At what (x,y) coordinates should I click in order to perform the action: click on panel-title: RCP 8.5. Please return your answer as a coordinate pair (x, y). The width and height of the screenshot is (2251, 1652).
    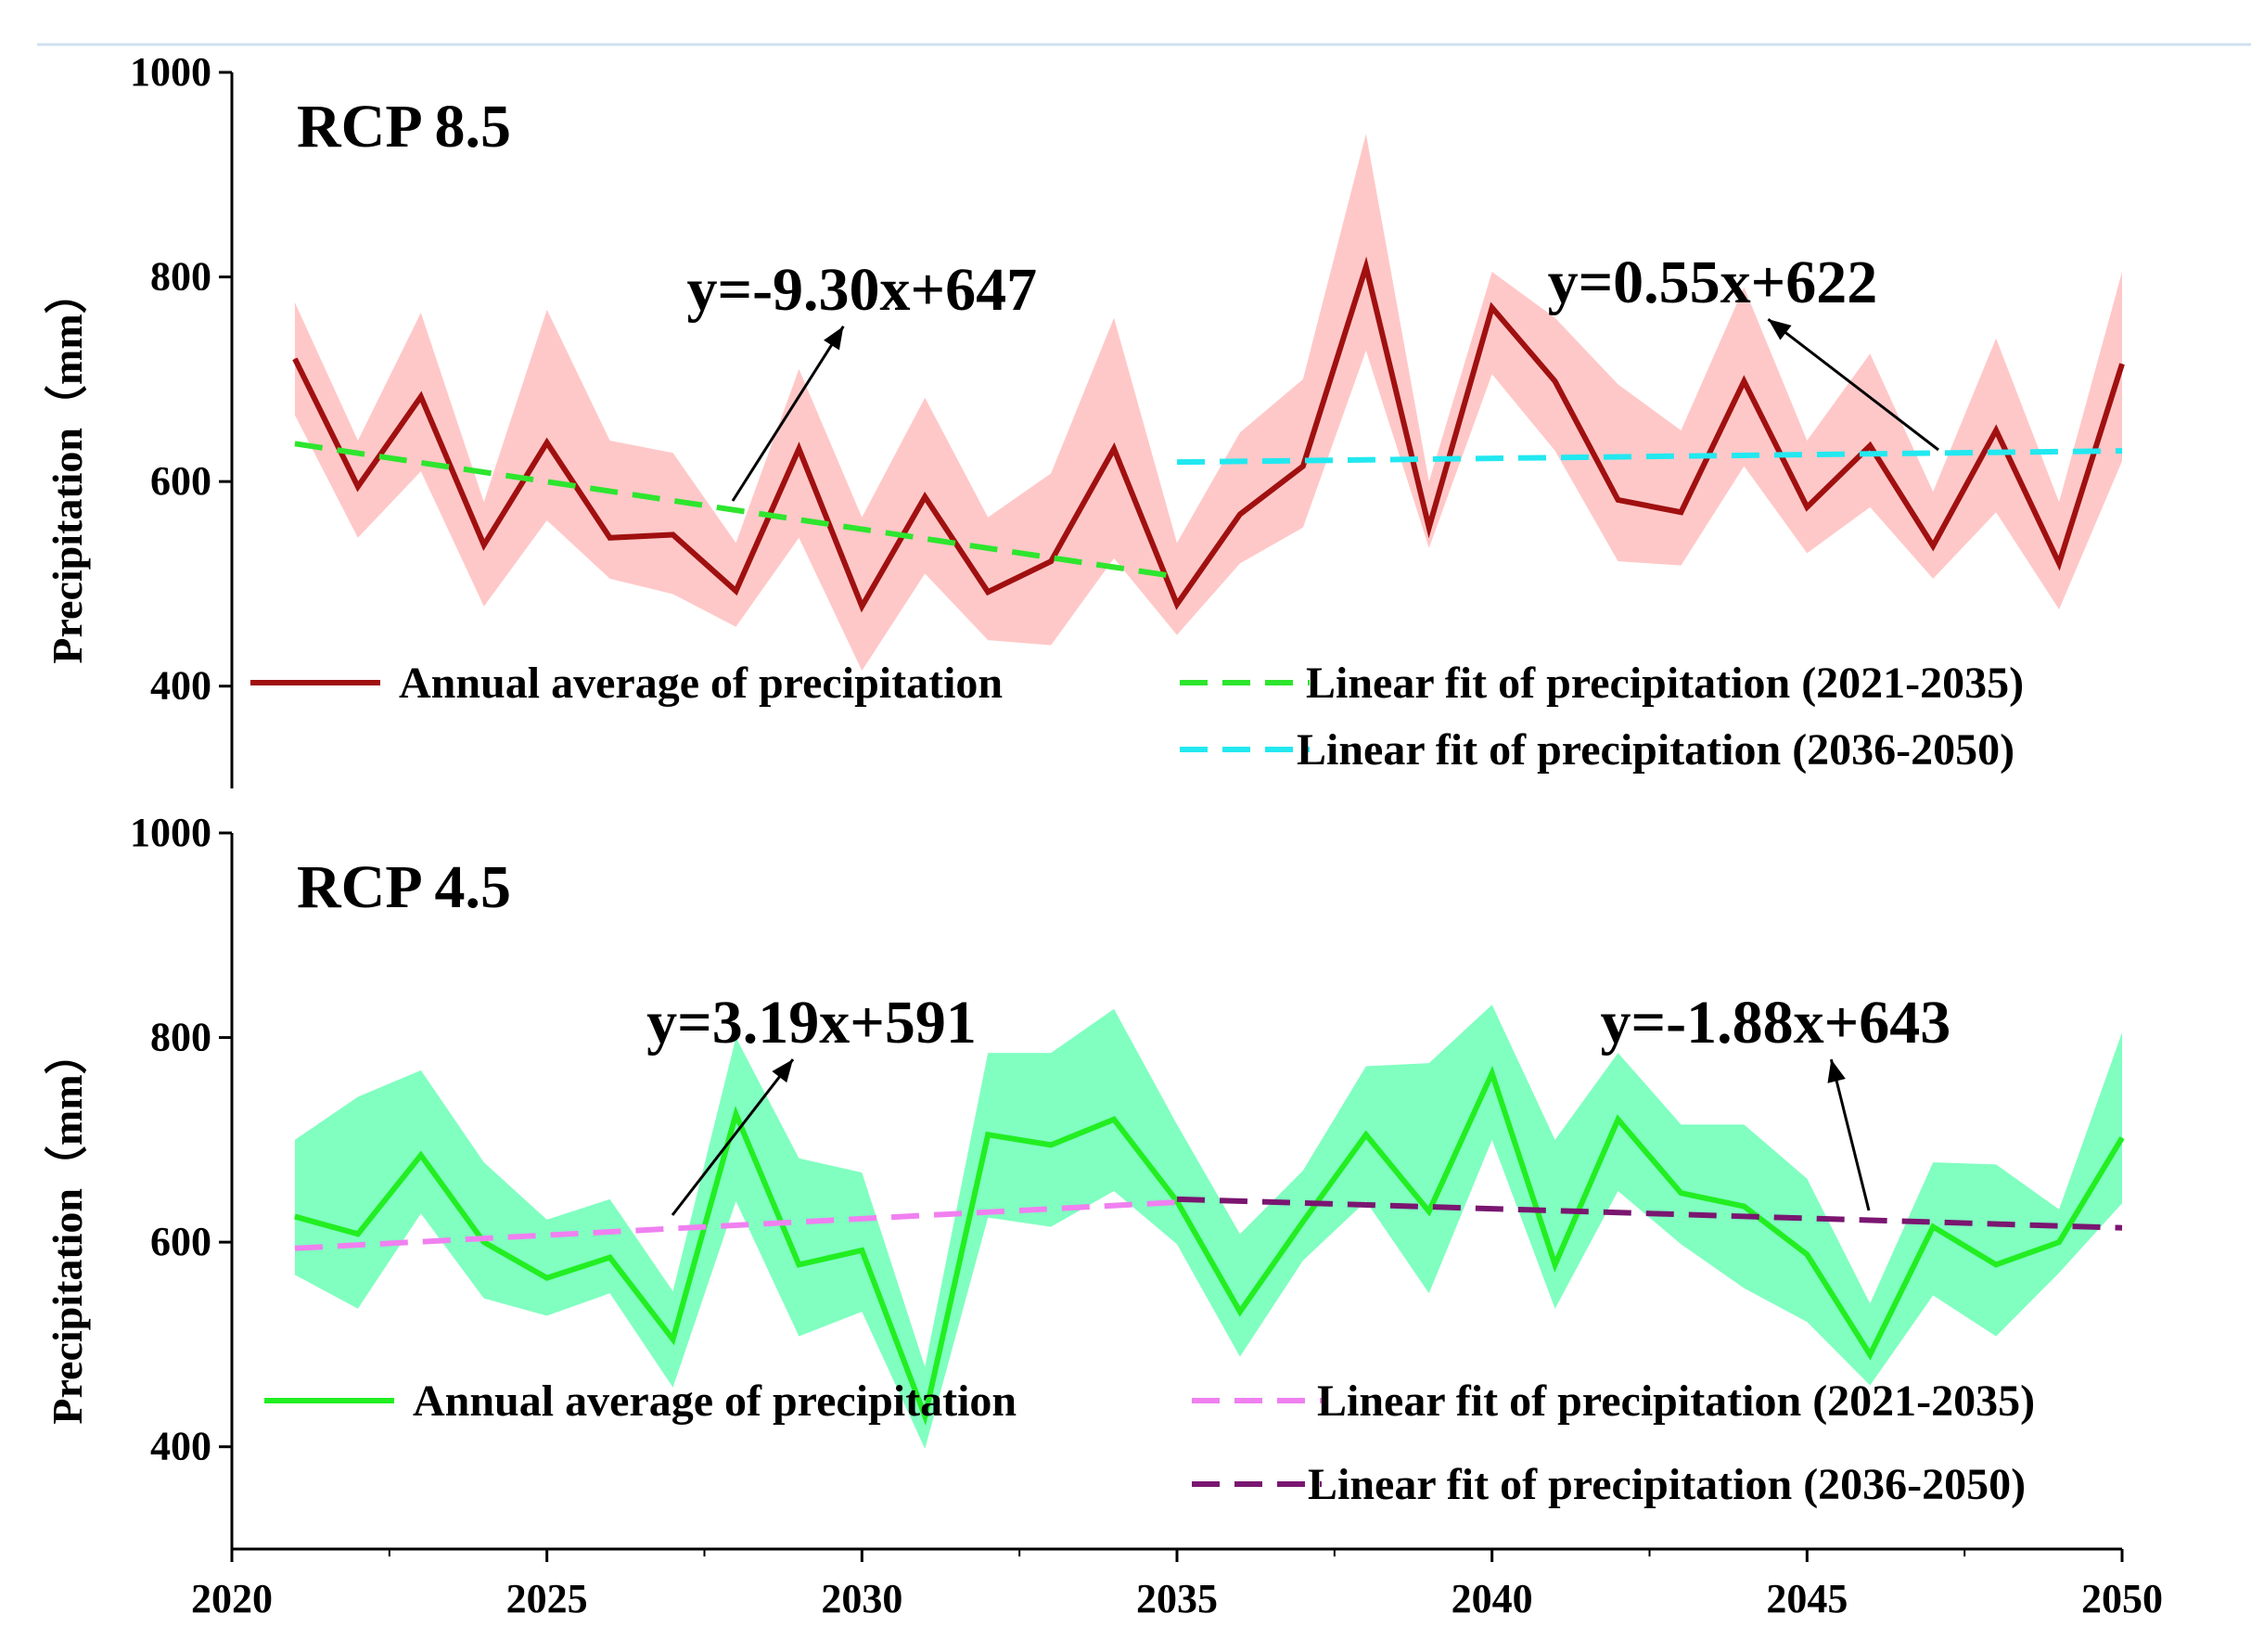
    Looking at the image, I should click on (404, 126).